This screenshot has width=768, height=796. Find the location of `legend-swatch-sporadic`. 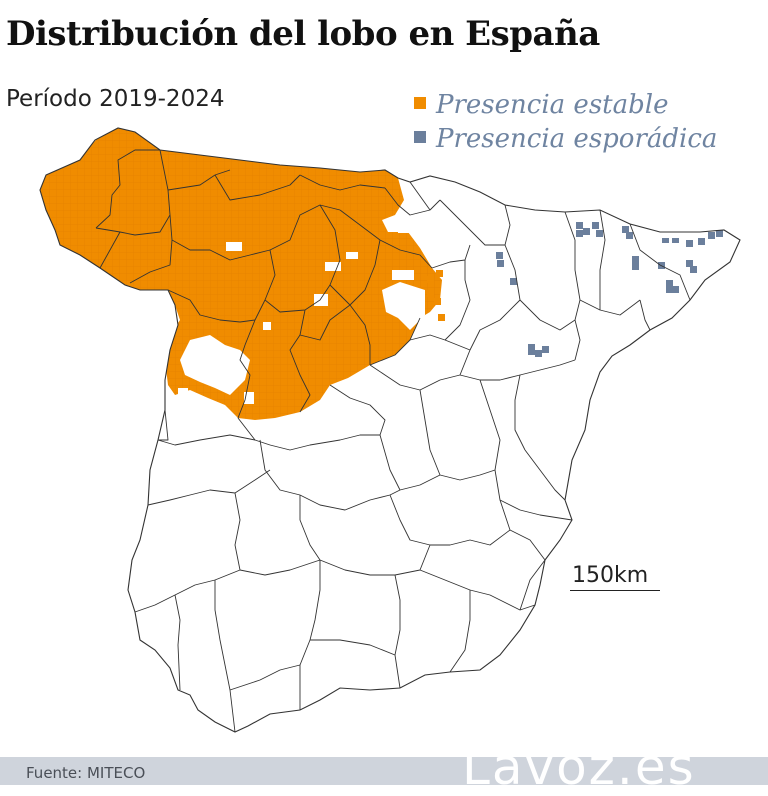

legend-swatch-sporadic is located at coordinates (420, 137).